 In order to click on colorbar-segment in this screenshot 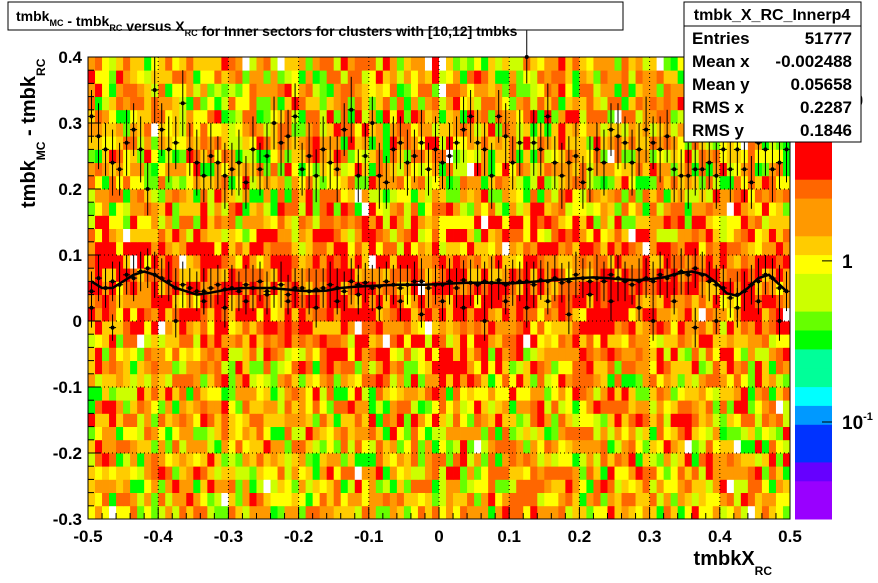, I will do `click(813, 359)`.